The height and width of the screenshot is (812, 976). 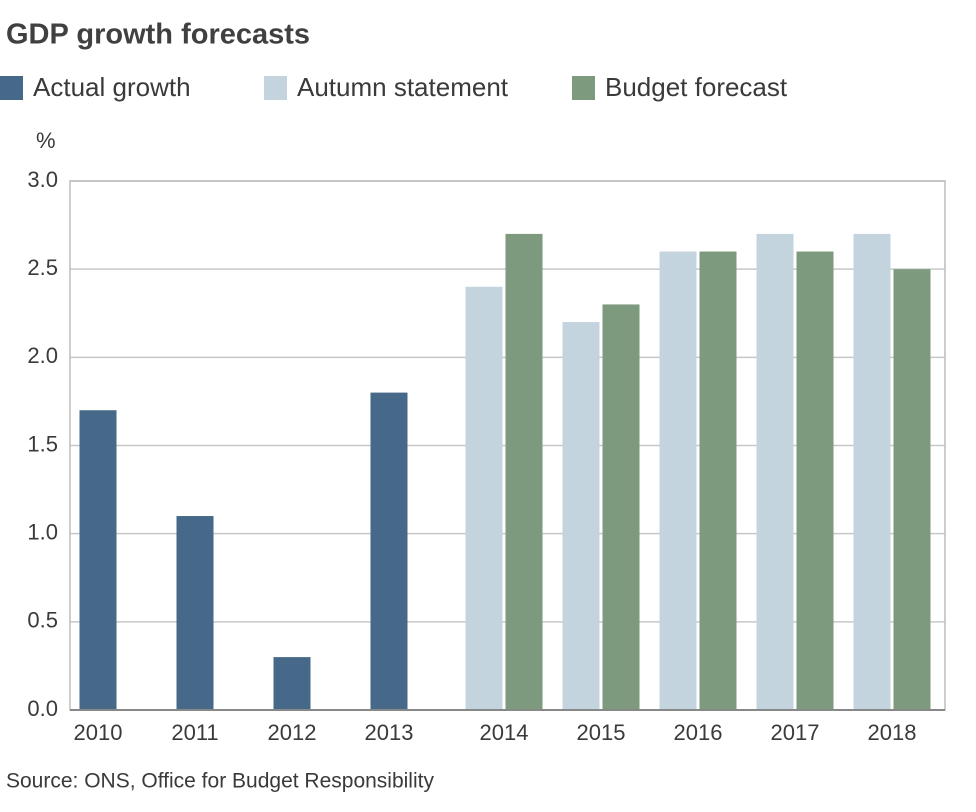 I want to click on x-tick-label: 2016, so click(x=698, y=732).